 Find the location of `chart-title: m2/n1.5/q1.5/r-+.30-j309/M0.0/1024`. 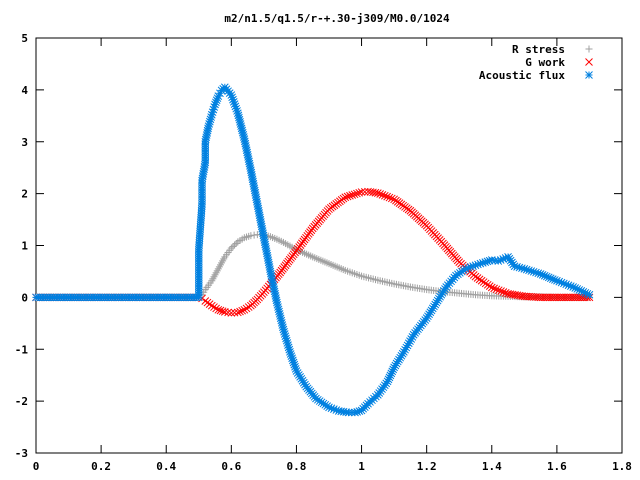

chart-title: m2/n1.5/q1.5/r-+.30-j309/M0.0/1024 is located at coordinates (337, 18).